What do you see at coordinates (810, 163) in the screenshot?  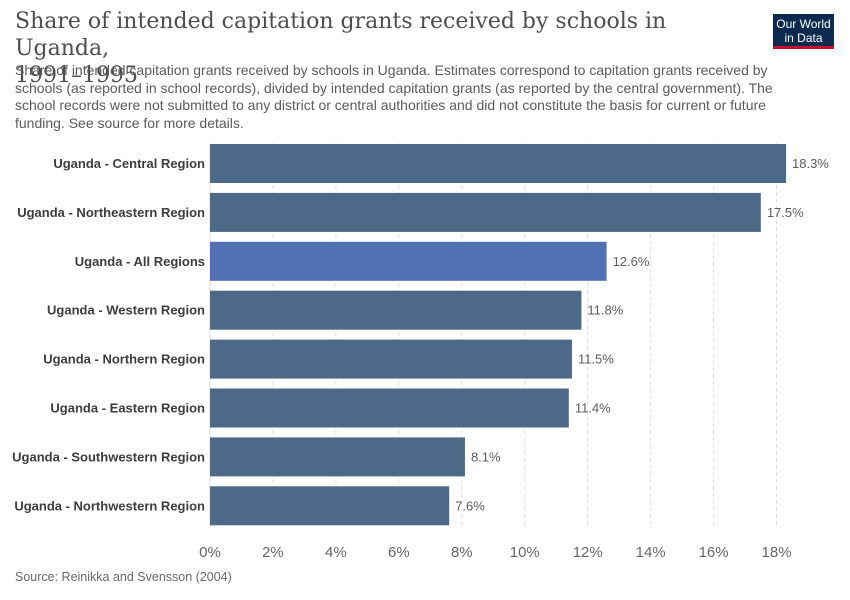 I see `value-label: 18.3%` at bounding box center [810, 163].